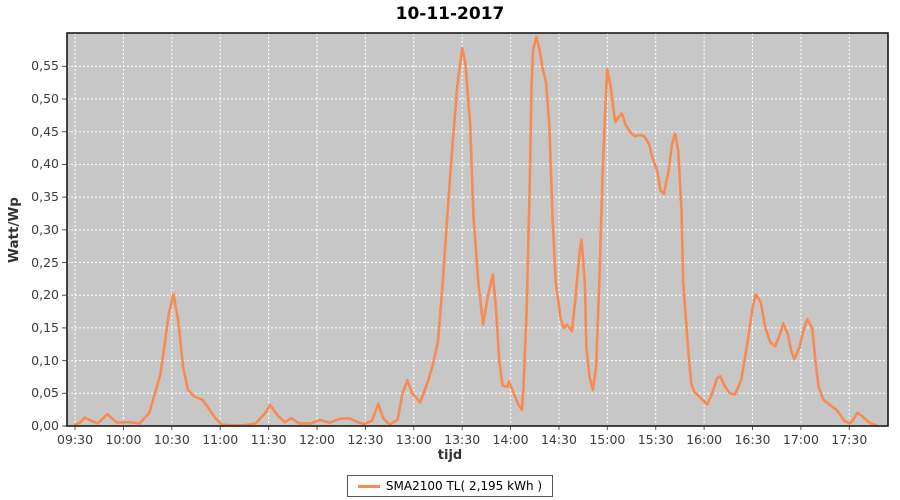 The height and width of the screenshot is (500, 900). I want to click on x-tick-label: 15:30, so click(655, 439).